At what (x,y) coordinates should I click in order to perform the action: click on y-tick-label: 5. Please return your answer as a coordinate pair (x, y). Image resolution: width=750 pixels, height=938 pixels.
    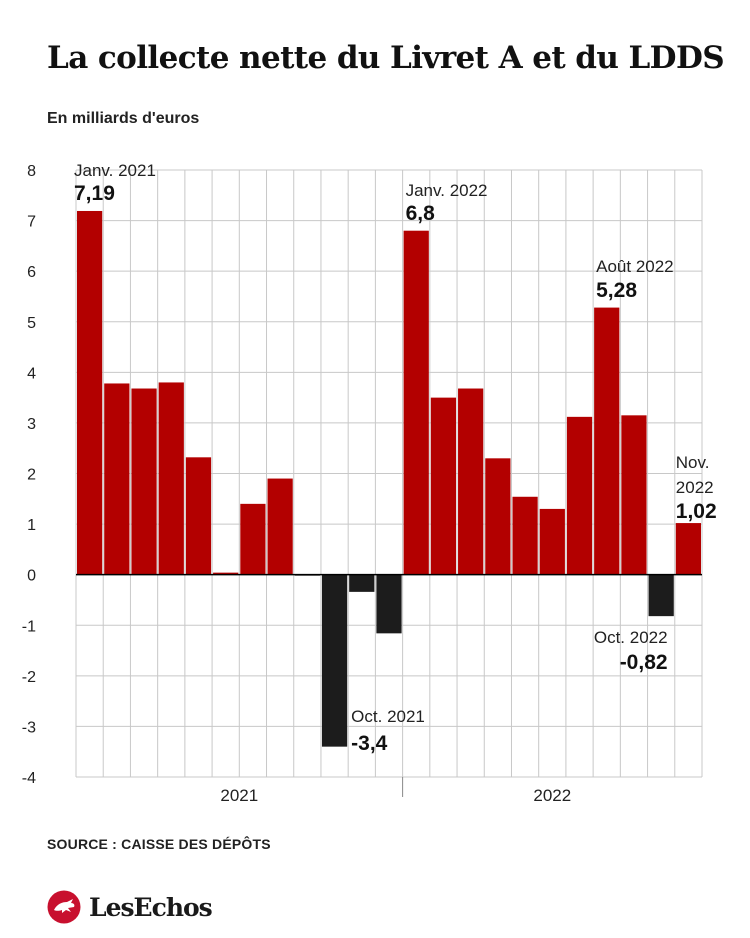
    Looking at the image, I should click on (31, 323).